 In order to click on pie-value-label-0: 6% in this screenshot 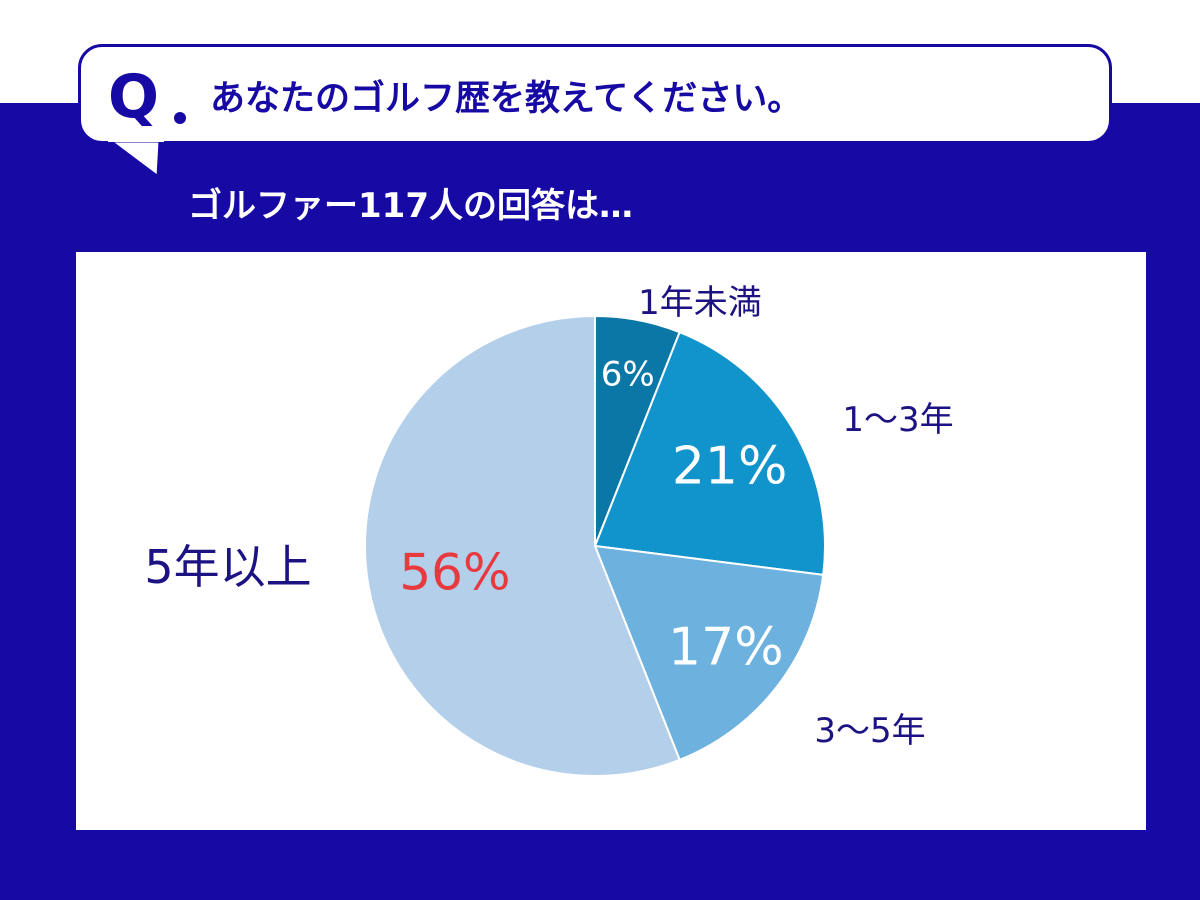, I will do `click(628, 374)`.